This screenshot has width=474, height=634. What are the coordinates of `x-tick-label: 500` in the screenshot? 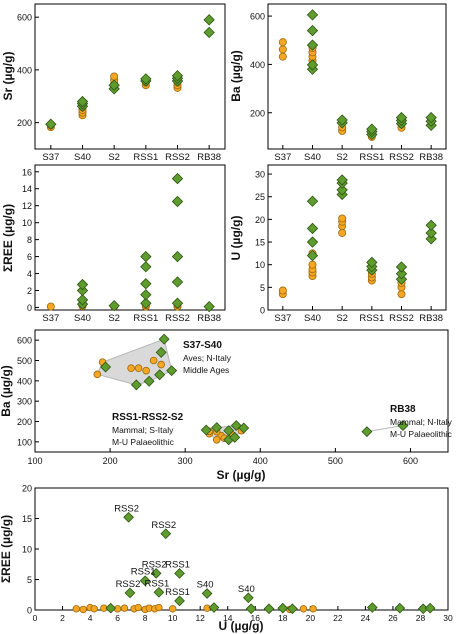 It's located at (335, 461).